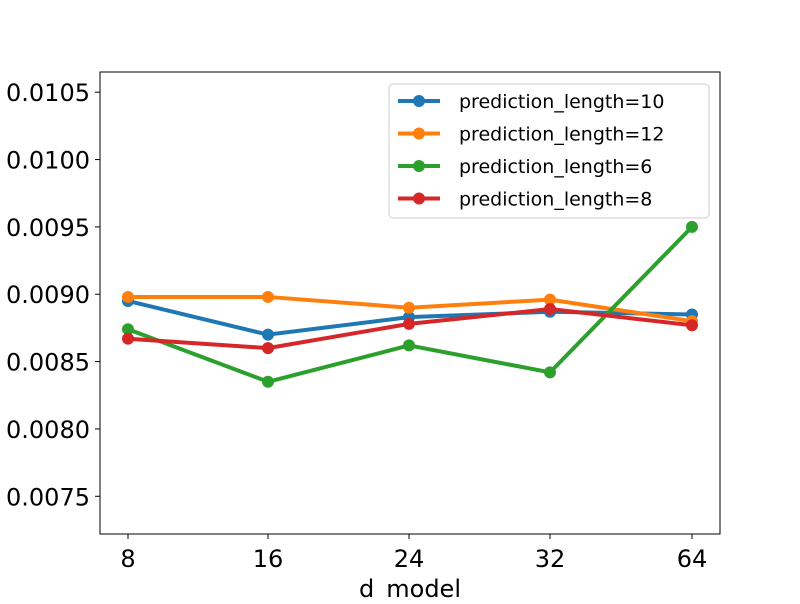 The height and width of the screenshot is (604, 800). Describe the element at coordinates (48, 497) in the screenshot. I see `y-tick-label: 0.0075` at that location.